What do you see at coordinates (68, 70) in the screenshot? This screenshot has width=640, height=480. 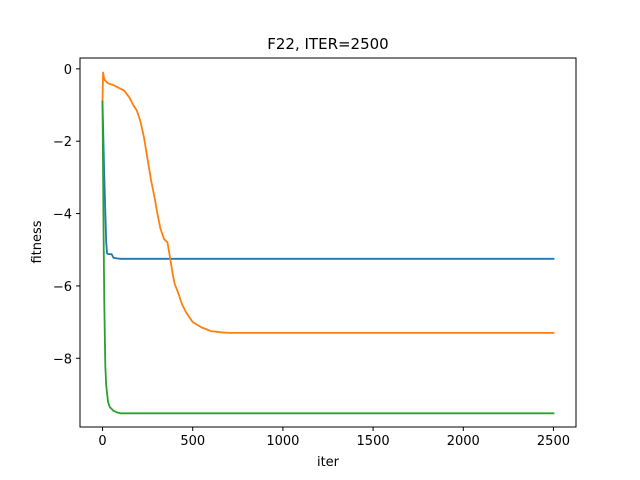 I see `y-tick-label: 0` at bounding box center [68, 70].